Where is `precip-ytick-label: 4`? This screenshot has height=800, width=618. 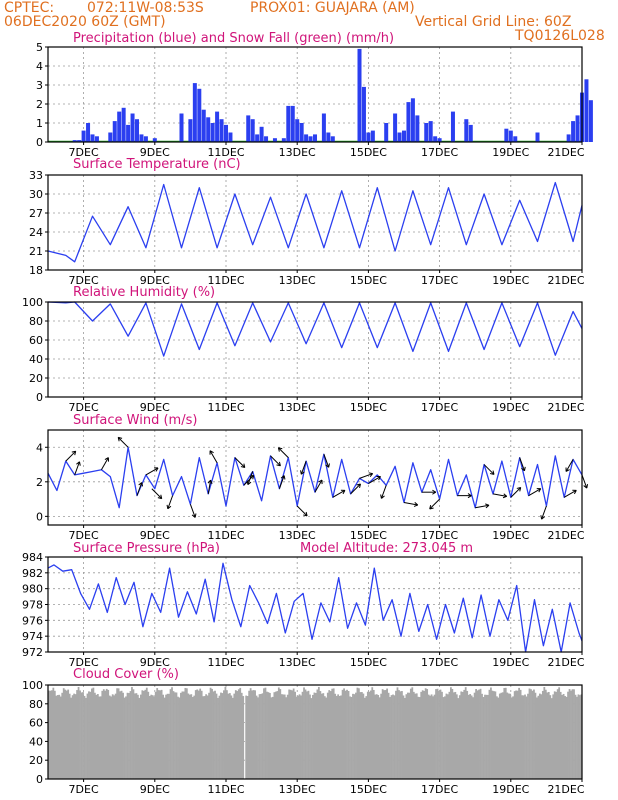 precip-ytick-label: 4 is located at coordinates (39, 66).